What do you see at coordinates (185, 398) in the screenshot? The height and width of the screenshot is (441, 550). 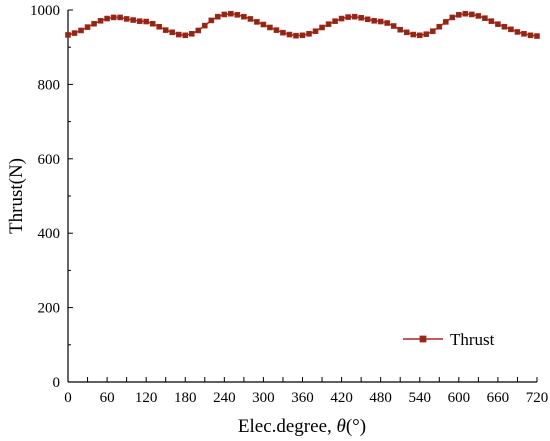 I see `x-tick-label: 180` at bounding box center [185, 398].